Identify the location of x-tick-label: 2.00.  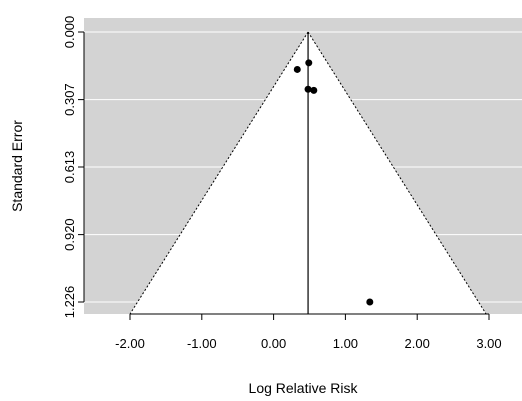
(417, 343).